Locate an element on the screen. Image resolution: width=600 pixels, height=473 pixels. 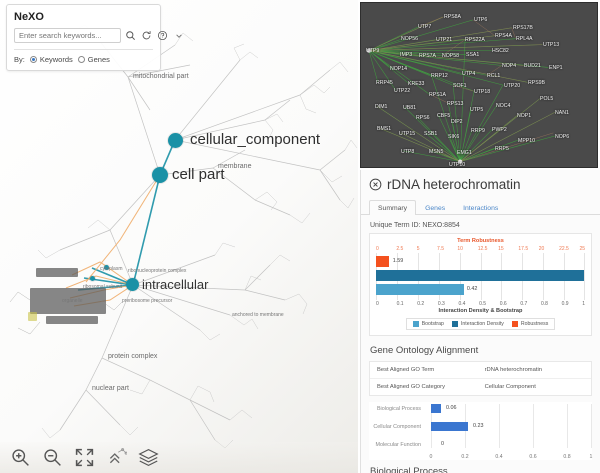
top-axis-ticks: 0 2.5 5 7.5 10 12.5 15 17.5 20 22.5 25 is located at coordinates (480, 249).